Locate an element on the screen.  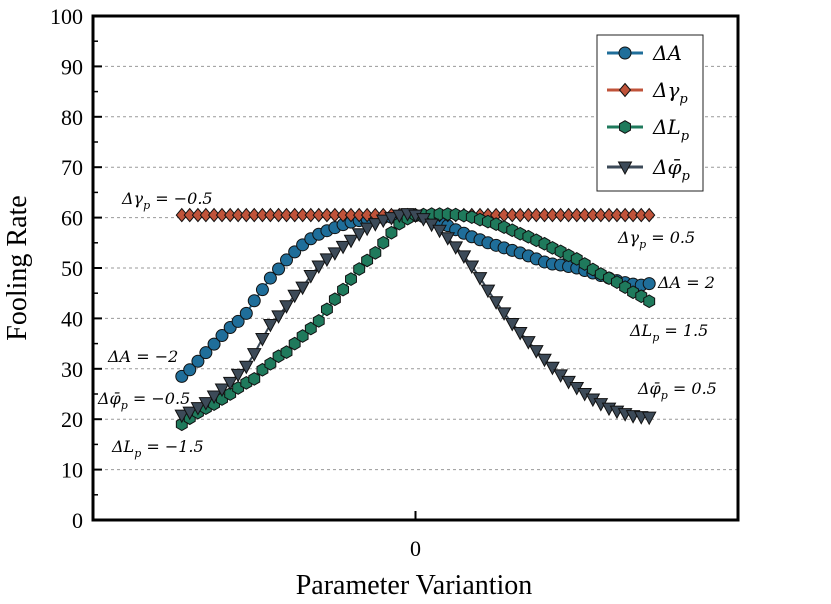
y-tick-label: 10 is located at coordinates (72, 470).